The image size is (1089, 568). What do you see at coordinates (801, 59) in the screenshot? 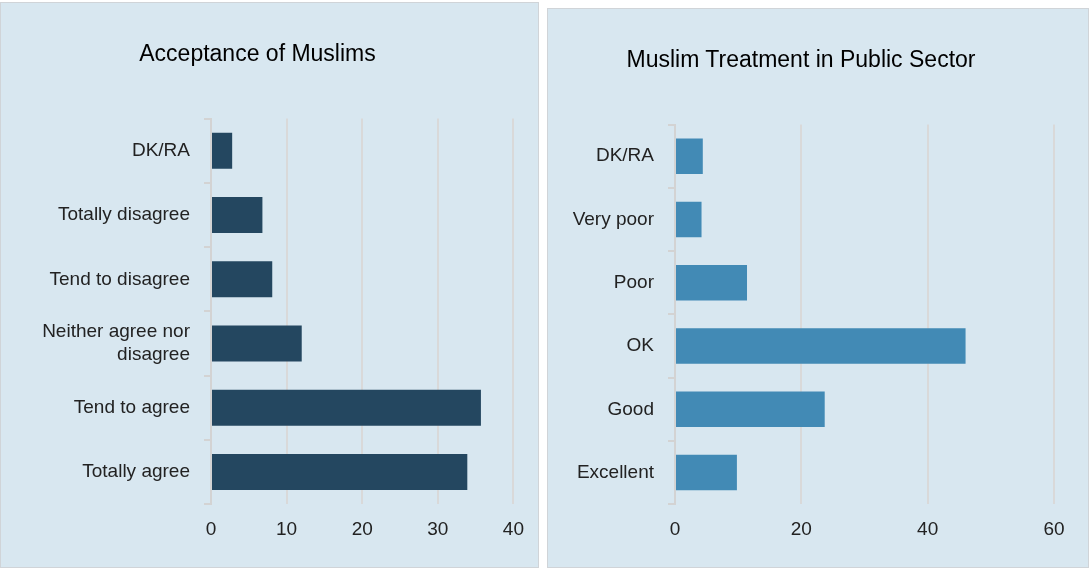
I see `chart-title: Muslim Treatment in Public Sector` at bounding box center [801, 59].